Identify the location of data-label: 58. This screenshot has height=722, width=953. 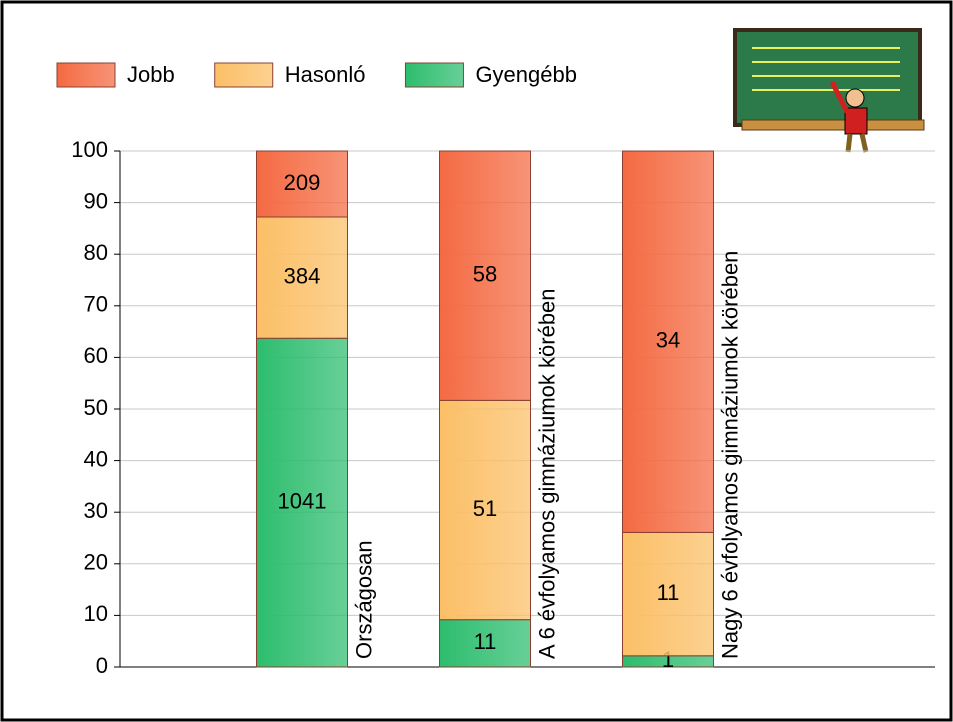
(485, 274).